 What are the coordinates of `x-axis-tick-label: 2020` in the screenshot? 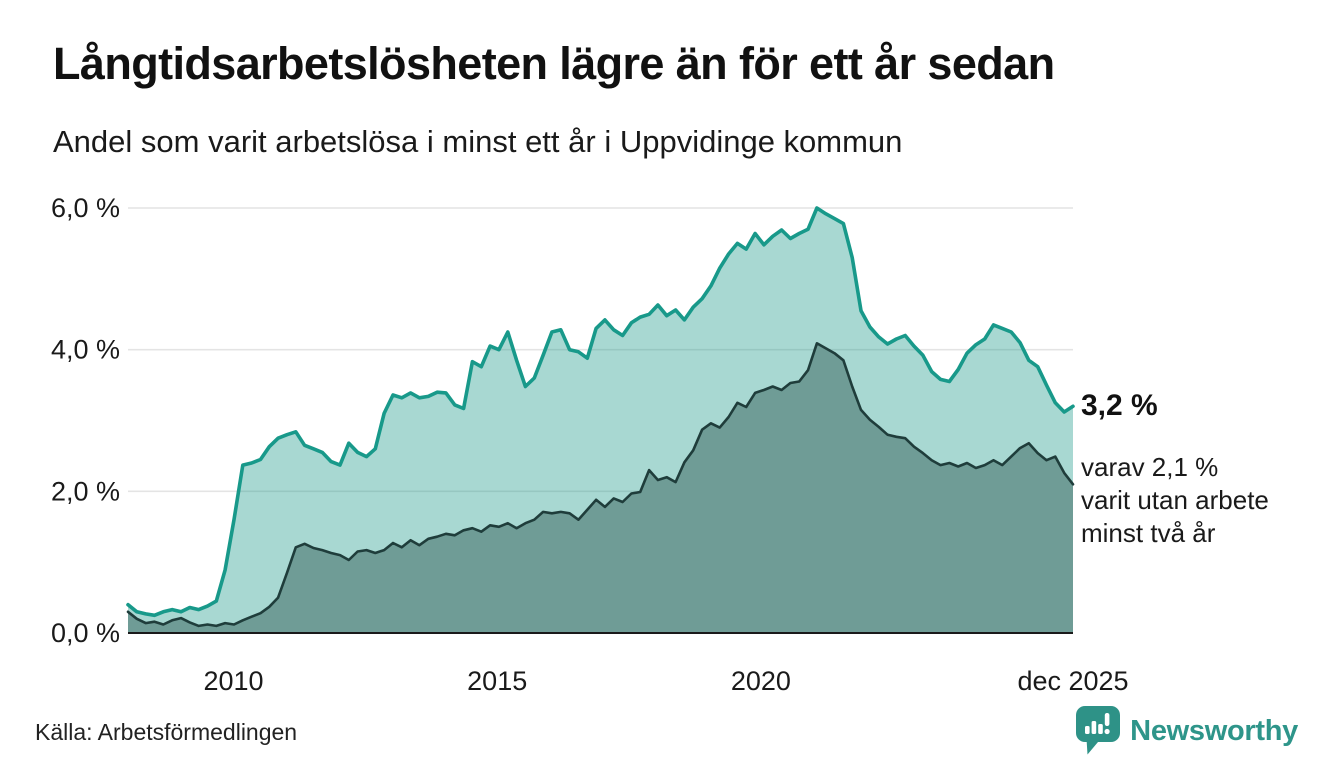 It's located at (761, 681).